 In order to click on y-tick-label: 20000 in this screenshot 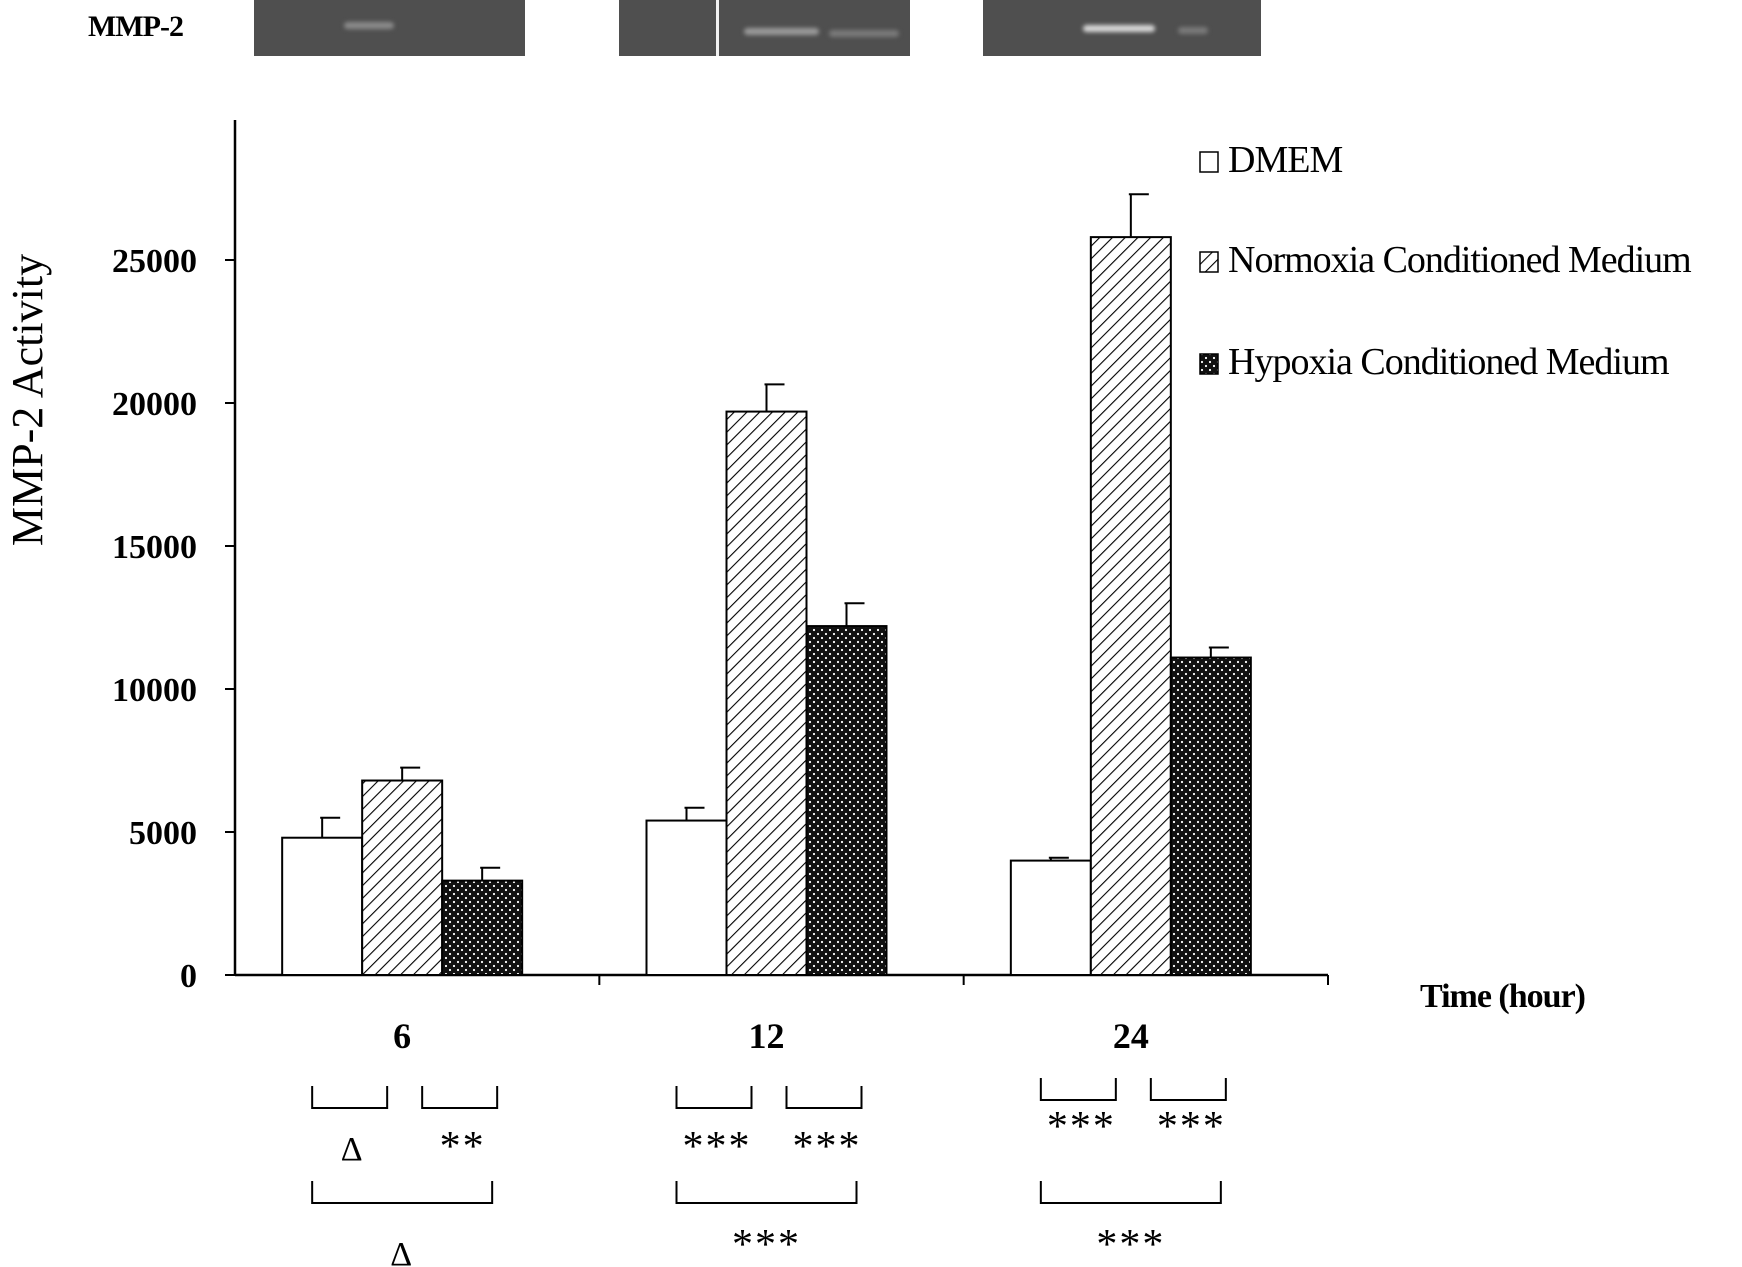, I will do `click(154, 404)`.